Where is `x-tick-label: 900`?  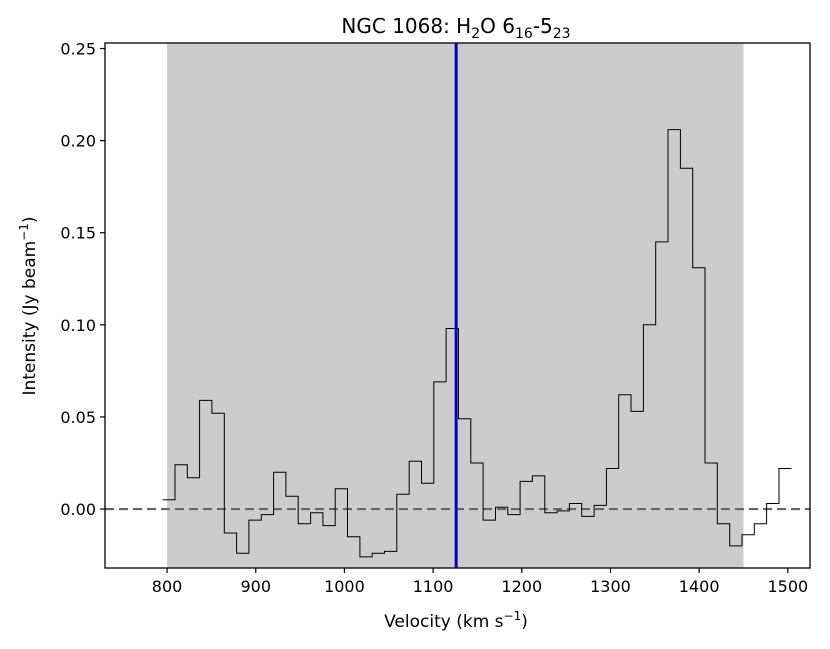
x-tick-label: 900 is located at coordinates (255, 586).